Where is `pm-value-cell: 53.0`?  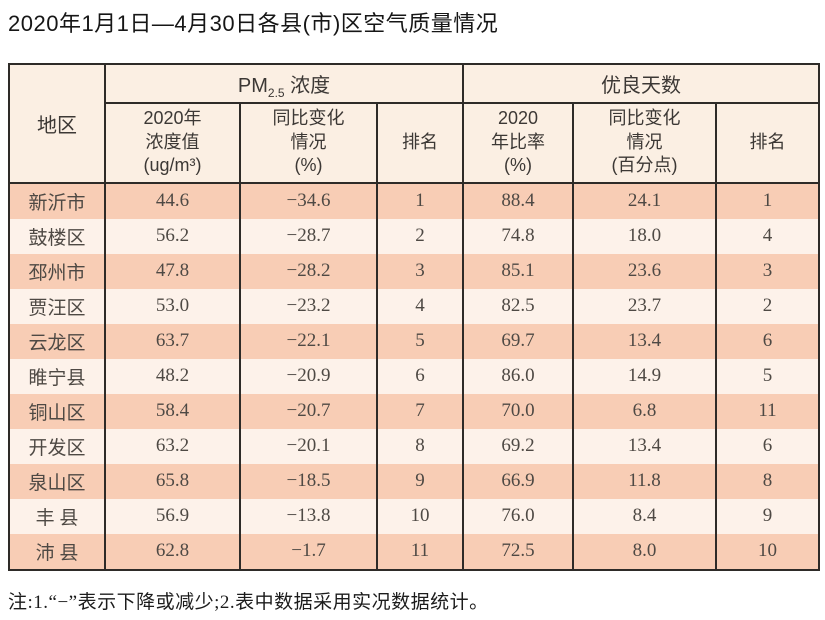
pm-value-cell: 53.0 is located at coordinates (172, 306).